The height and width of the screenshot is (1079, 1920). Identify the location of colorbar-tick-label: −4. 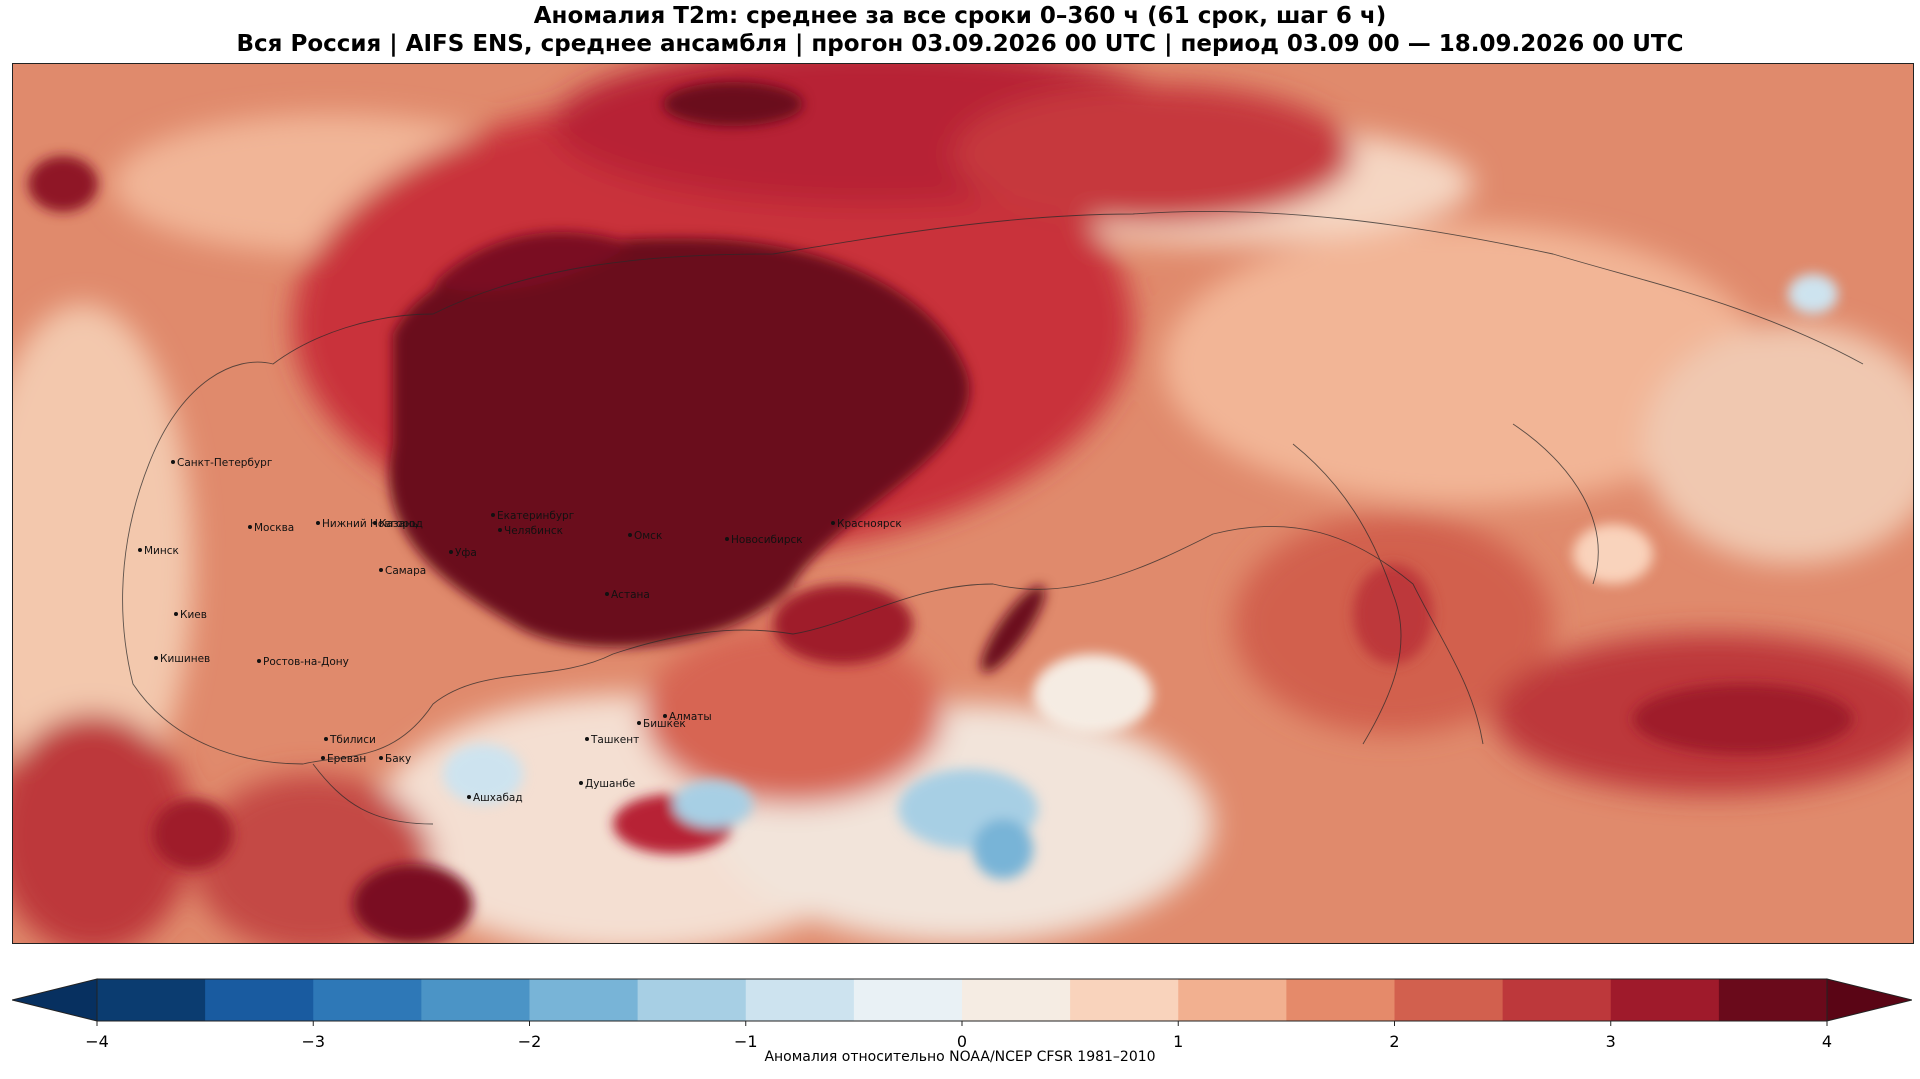
(97, 1041).